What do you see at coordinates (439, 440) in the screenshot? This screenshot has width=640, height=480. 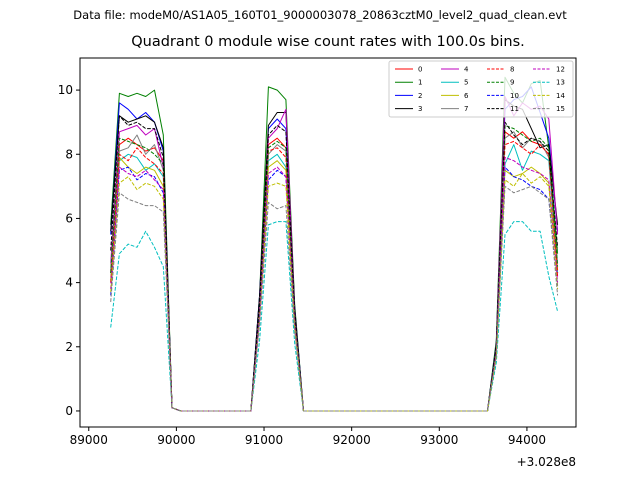 I see `x-tick-label: 93000` at bounding box center [439, 440].